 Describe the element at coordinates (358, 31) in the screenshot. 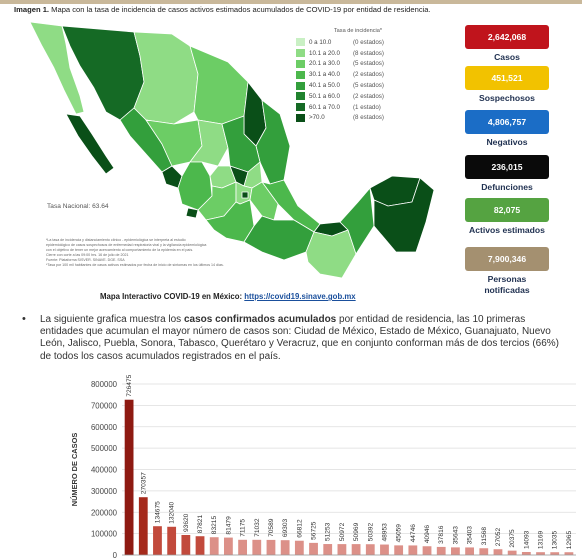

I see `legend-title: Tasa de incidencia*` at that location.